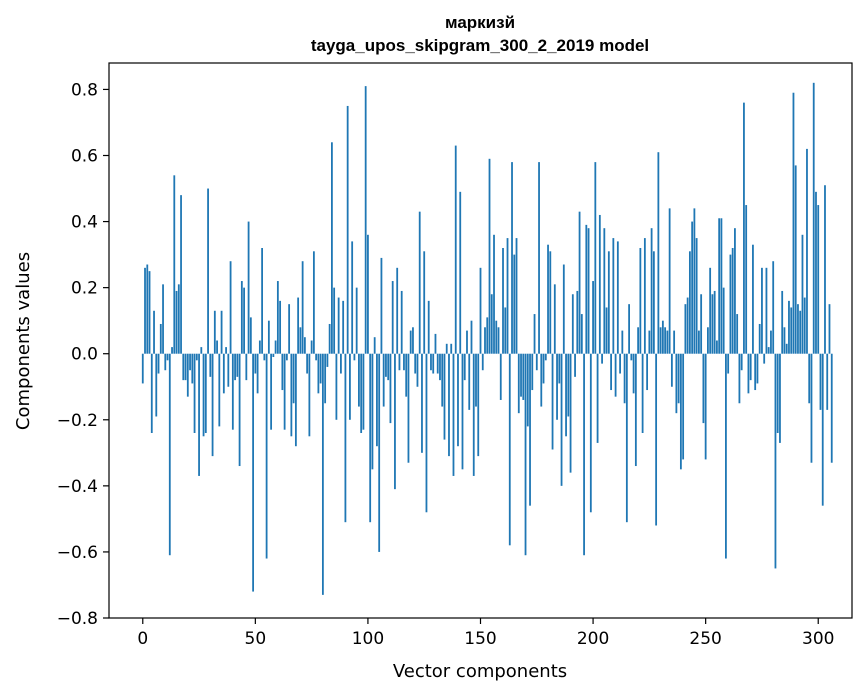  What do you see at coordinates (480, 45) in the screenshot?
I see `chart-title-line2: tayga_upos_skipgram_300_2_2019 model` at bounding box center [480, 45].